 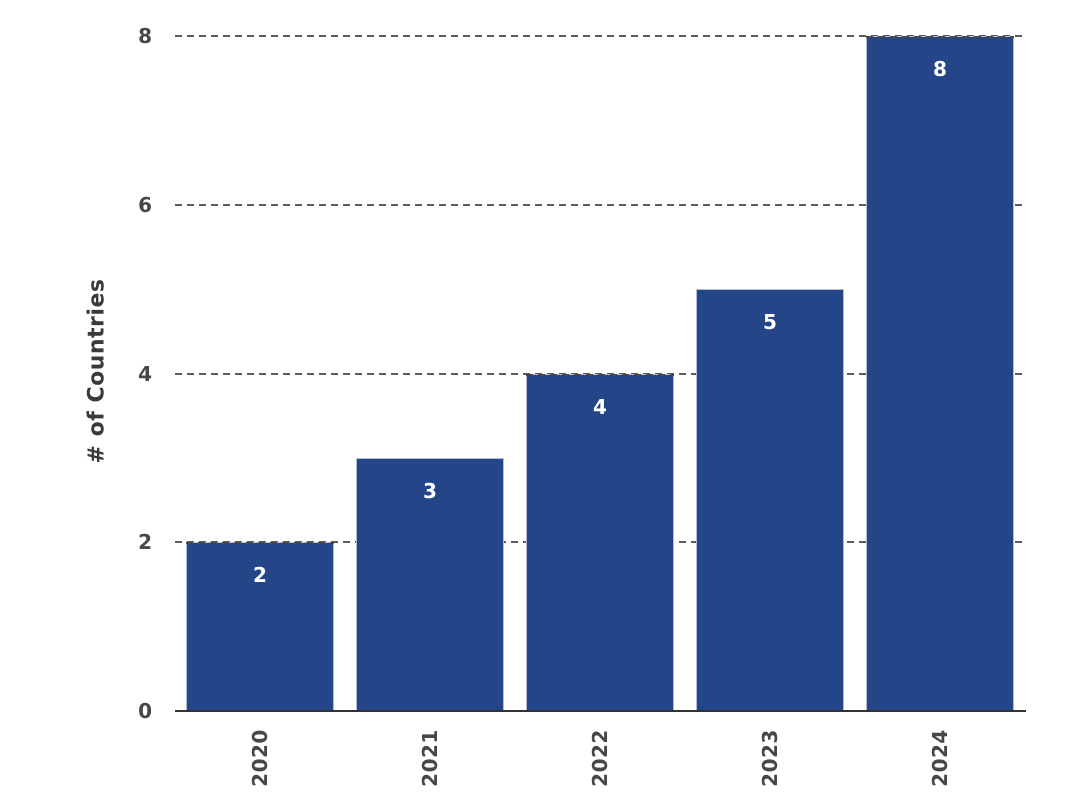 I want to click on x-tick-label-text: 2024, so click(x=939, y=758).